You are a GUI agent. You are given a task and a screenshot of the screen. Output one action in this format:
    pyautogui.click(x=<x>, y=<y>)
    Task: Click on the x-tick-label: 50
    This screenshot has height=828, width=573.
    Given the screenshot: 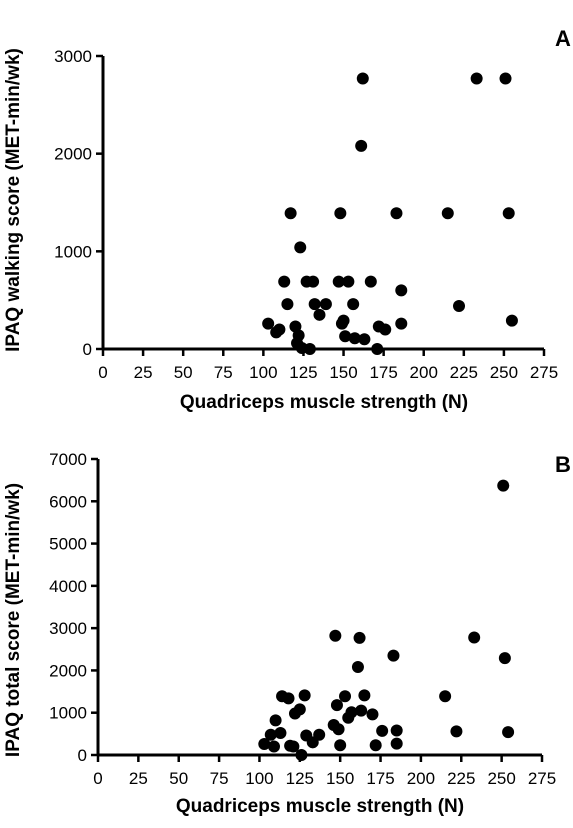 What is the action you would take?
    pyautogui.click(x=178, y=778)
    